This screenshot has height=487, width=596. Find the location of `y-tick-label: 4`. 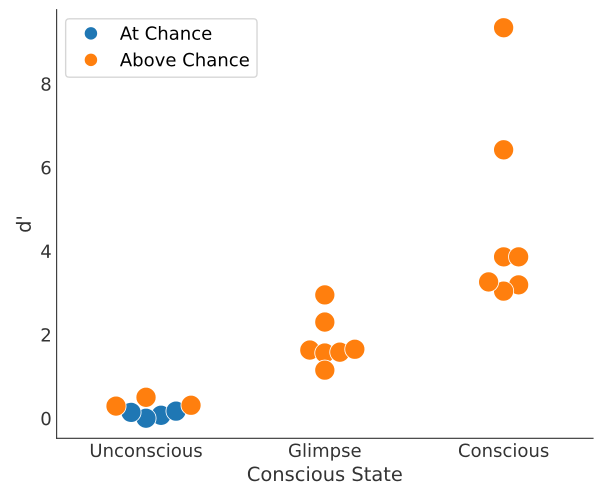

y-tick-label: 4 is located at coordinates (46, 251).